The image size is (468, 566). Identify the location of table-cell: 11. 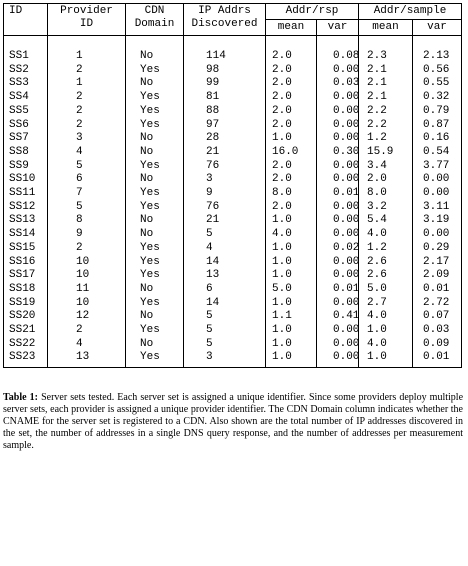
(86, 289).